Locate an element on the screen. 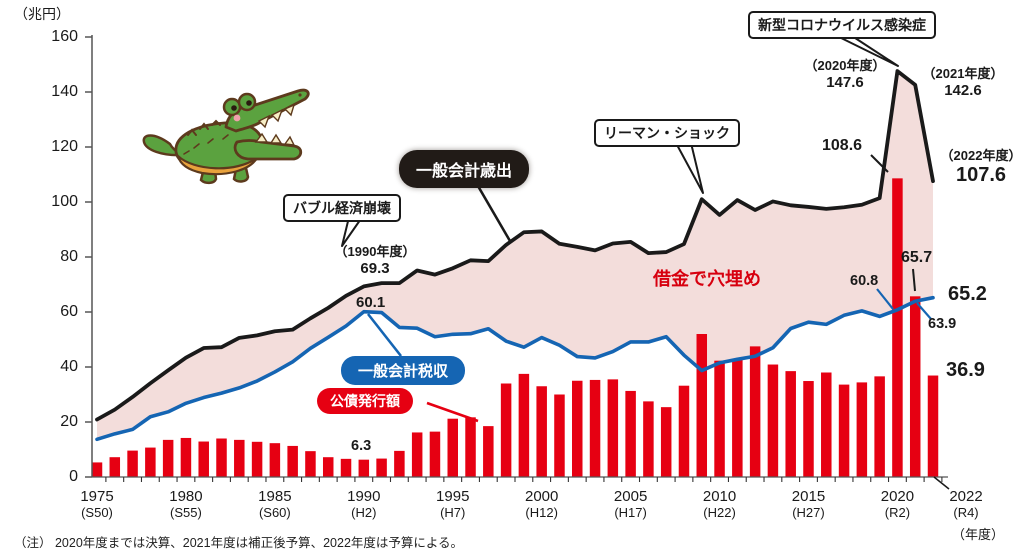  x-tick-year: 1995 is located at coordinates (453, 496).